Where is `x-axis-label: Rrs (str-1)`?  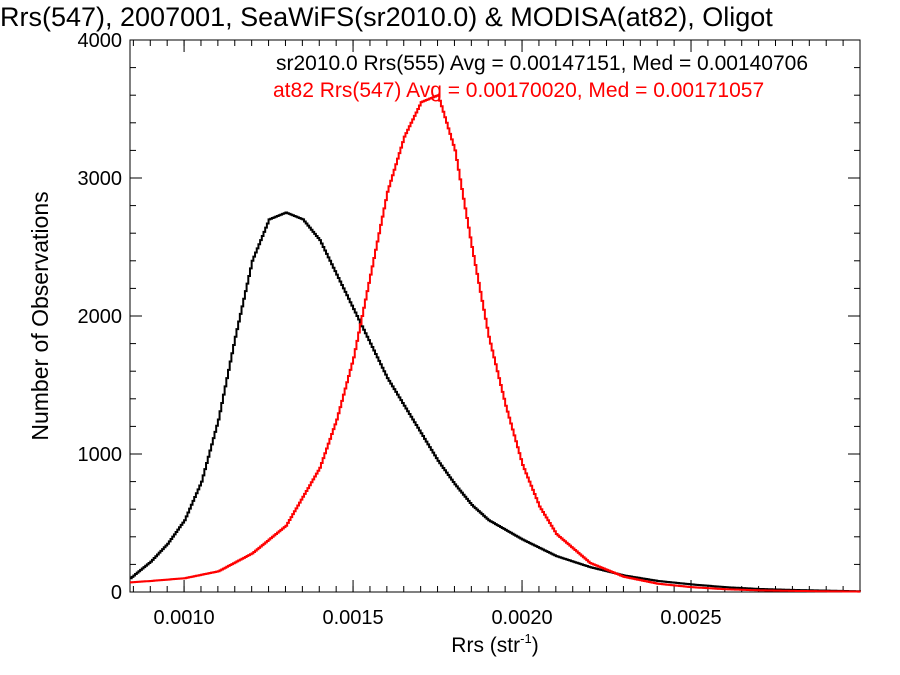
x-axis-label: Rrs (str-1) is located at coordinates (494, 644).